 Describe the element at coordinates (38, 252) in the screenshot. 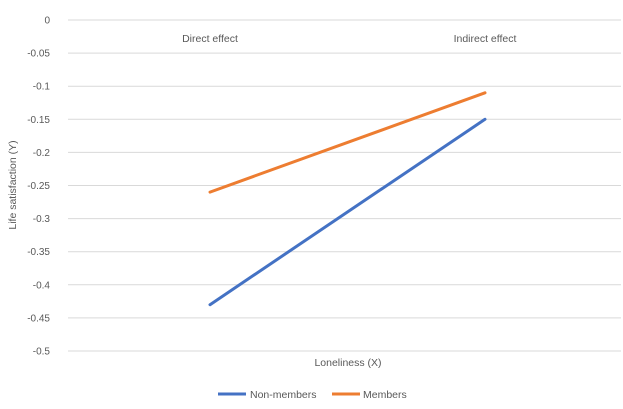

I see `y-tick-label: -0.35` at that location.